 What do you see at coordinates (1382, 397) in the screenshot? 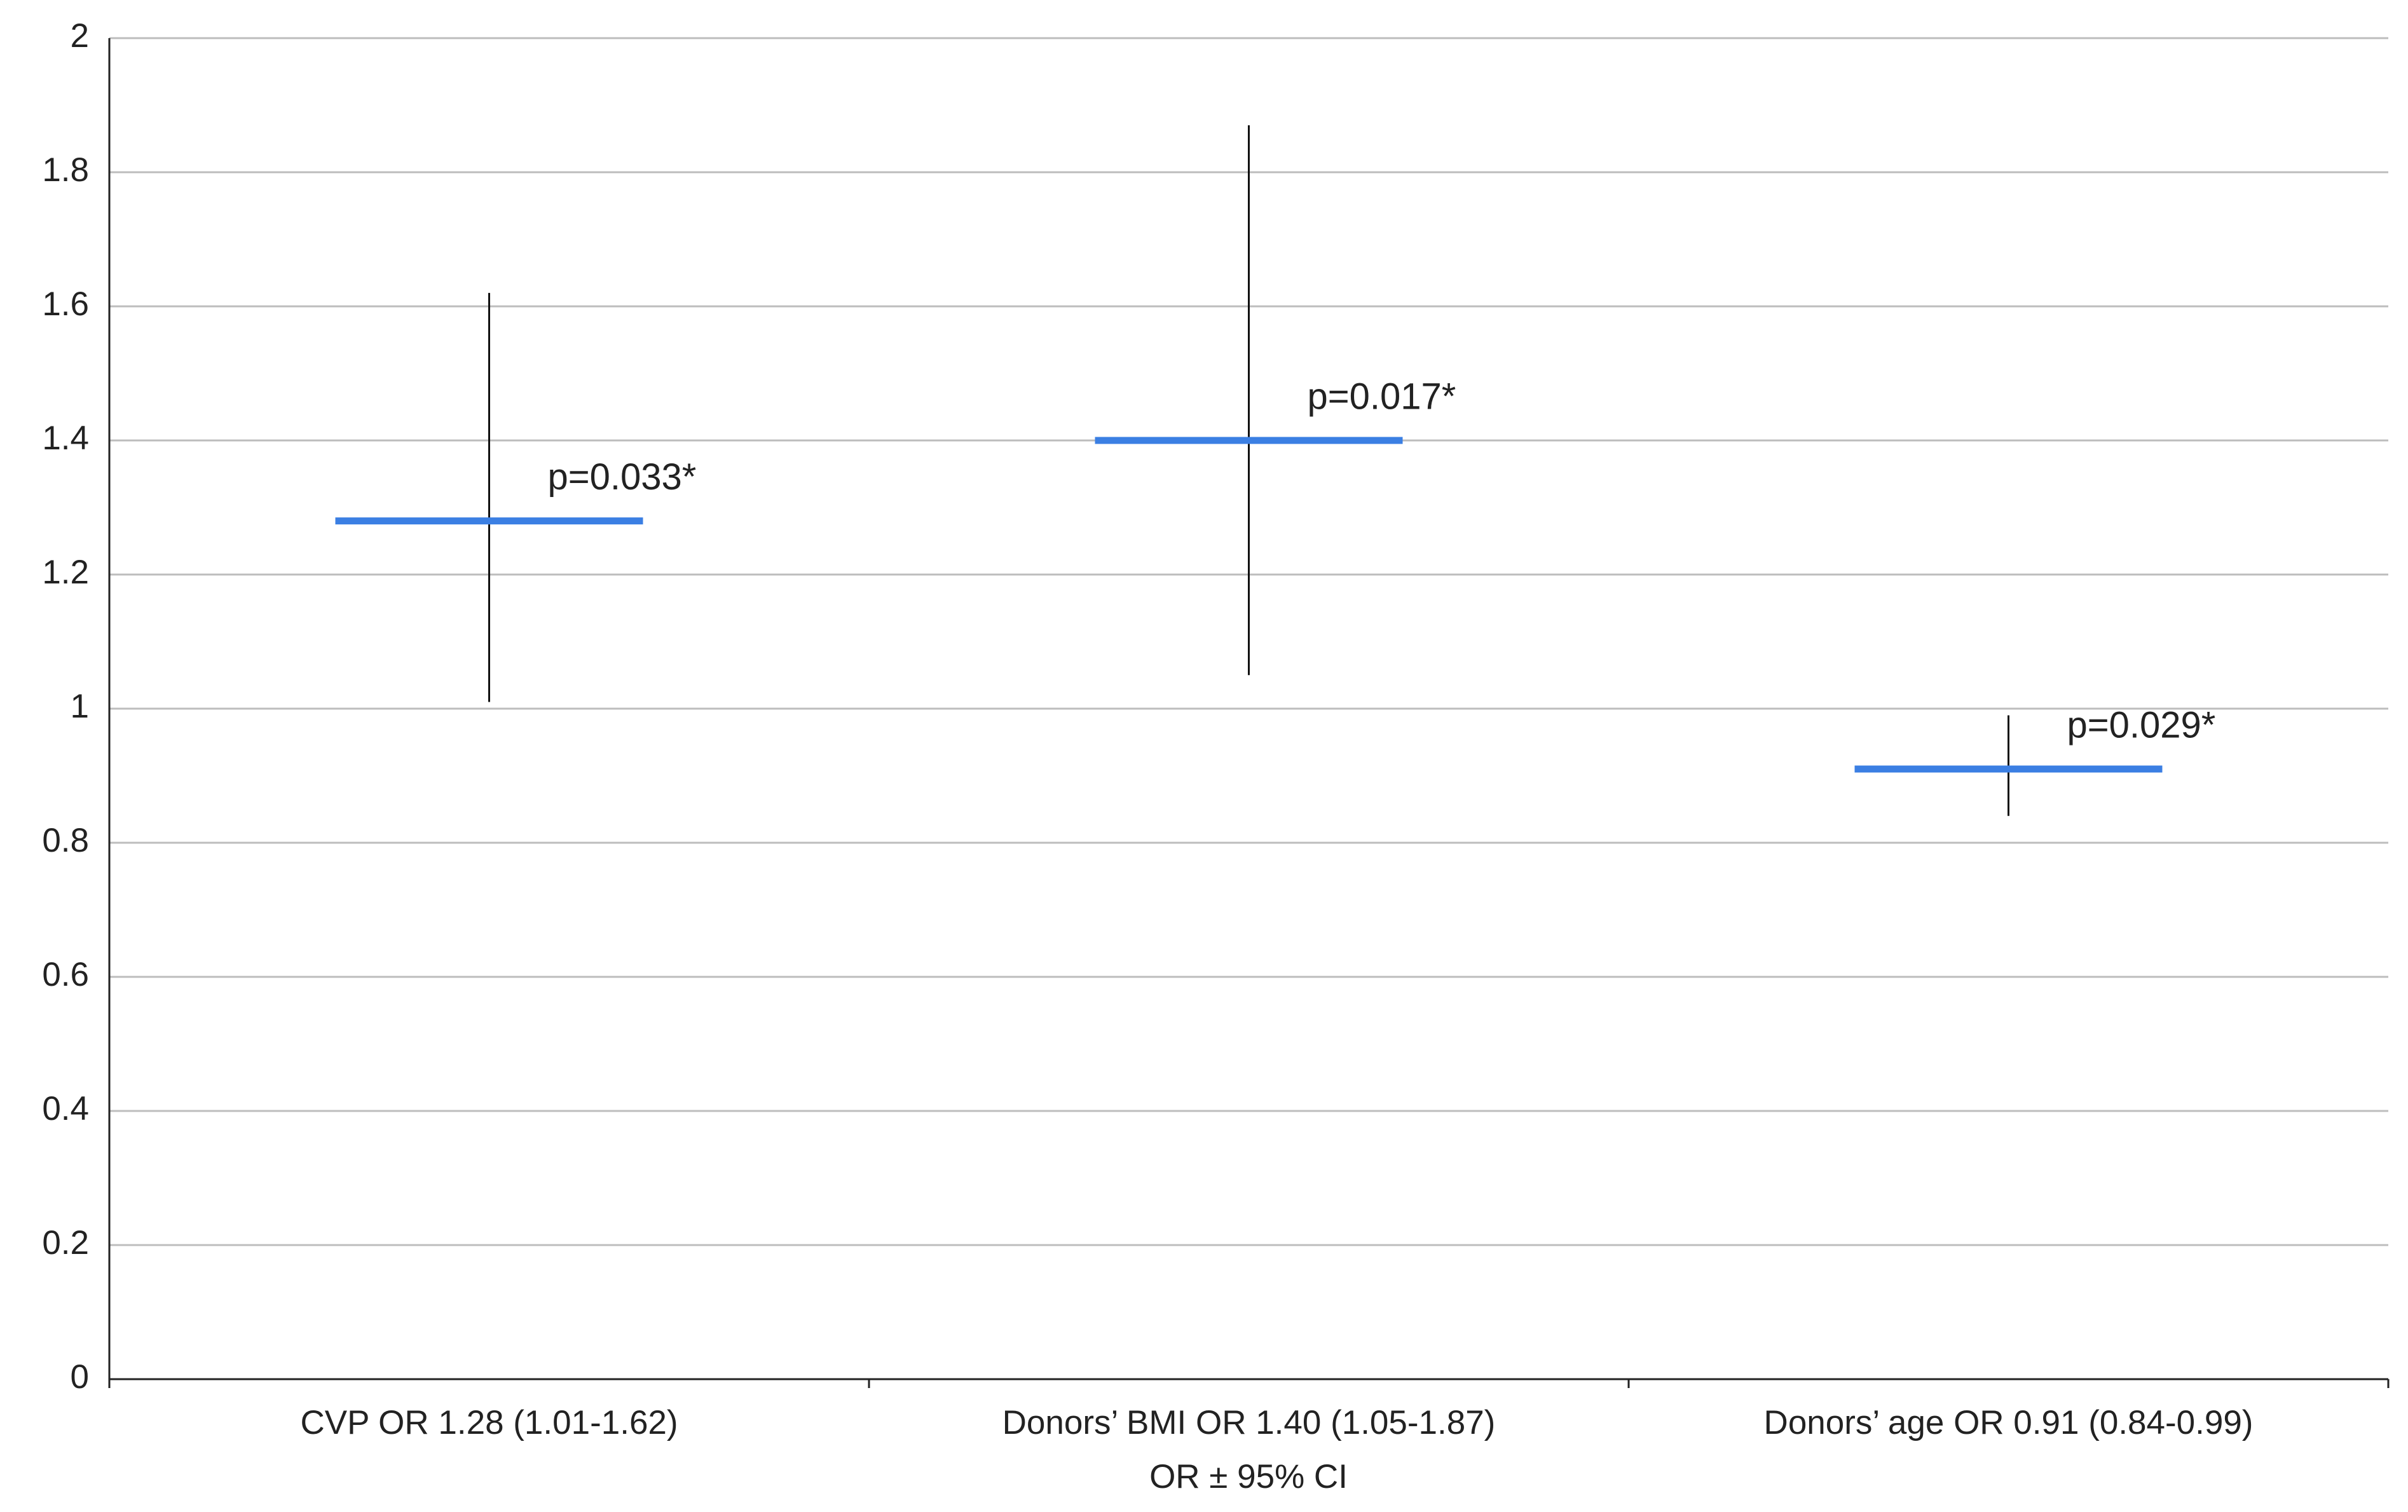
I see `p-value-label: p=0.017*` at bounding box center [1382, 397].